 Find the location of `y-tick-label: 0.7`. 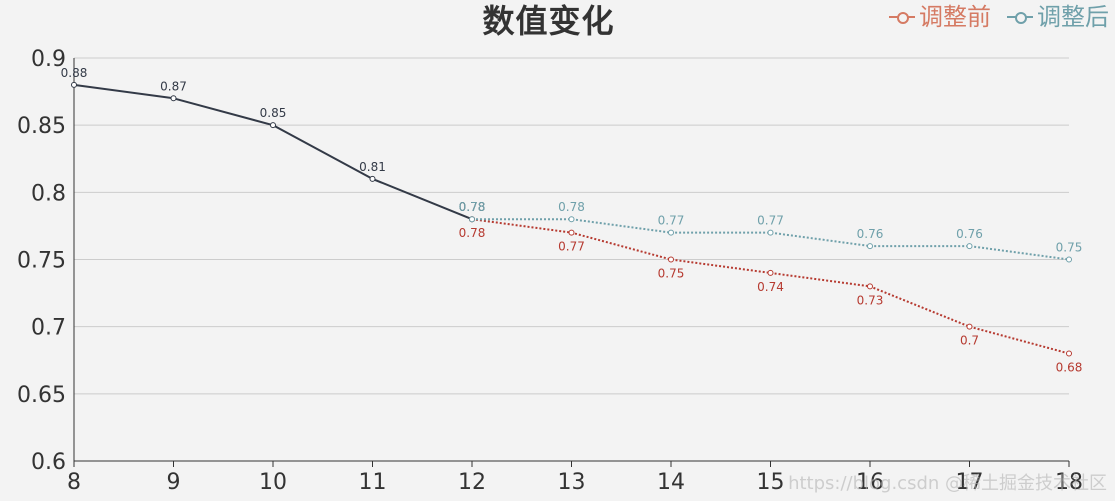

y-tick-label: 0.7 is located at coordinates (48, 328).